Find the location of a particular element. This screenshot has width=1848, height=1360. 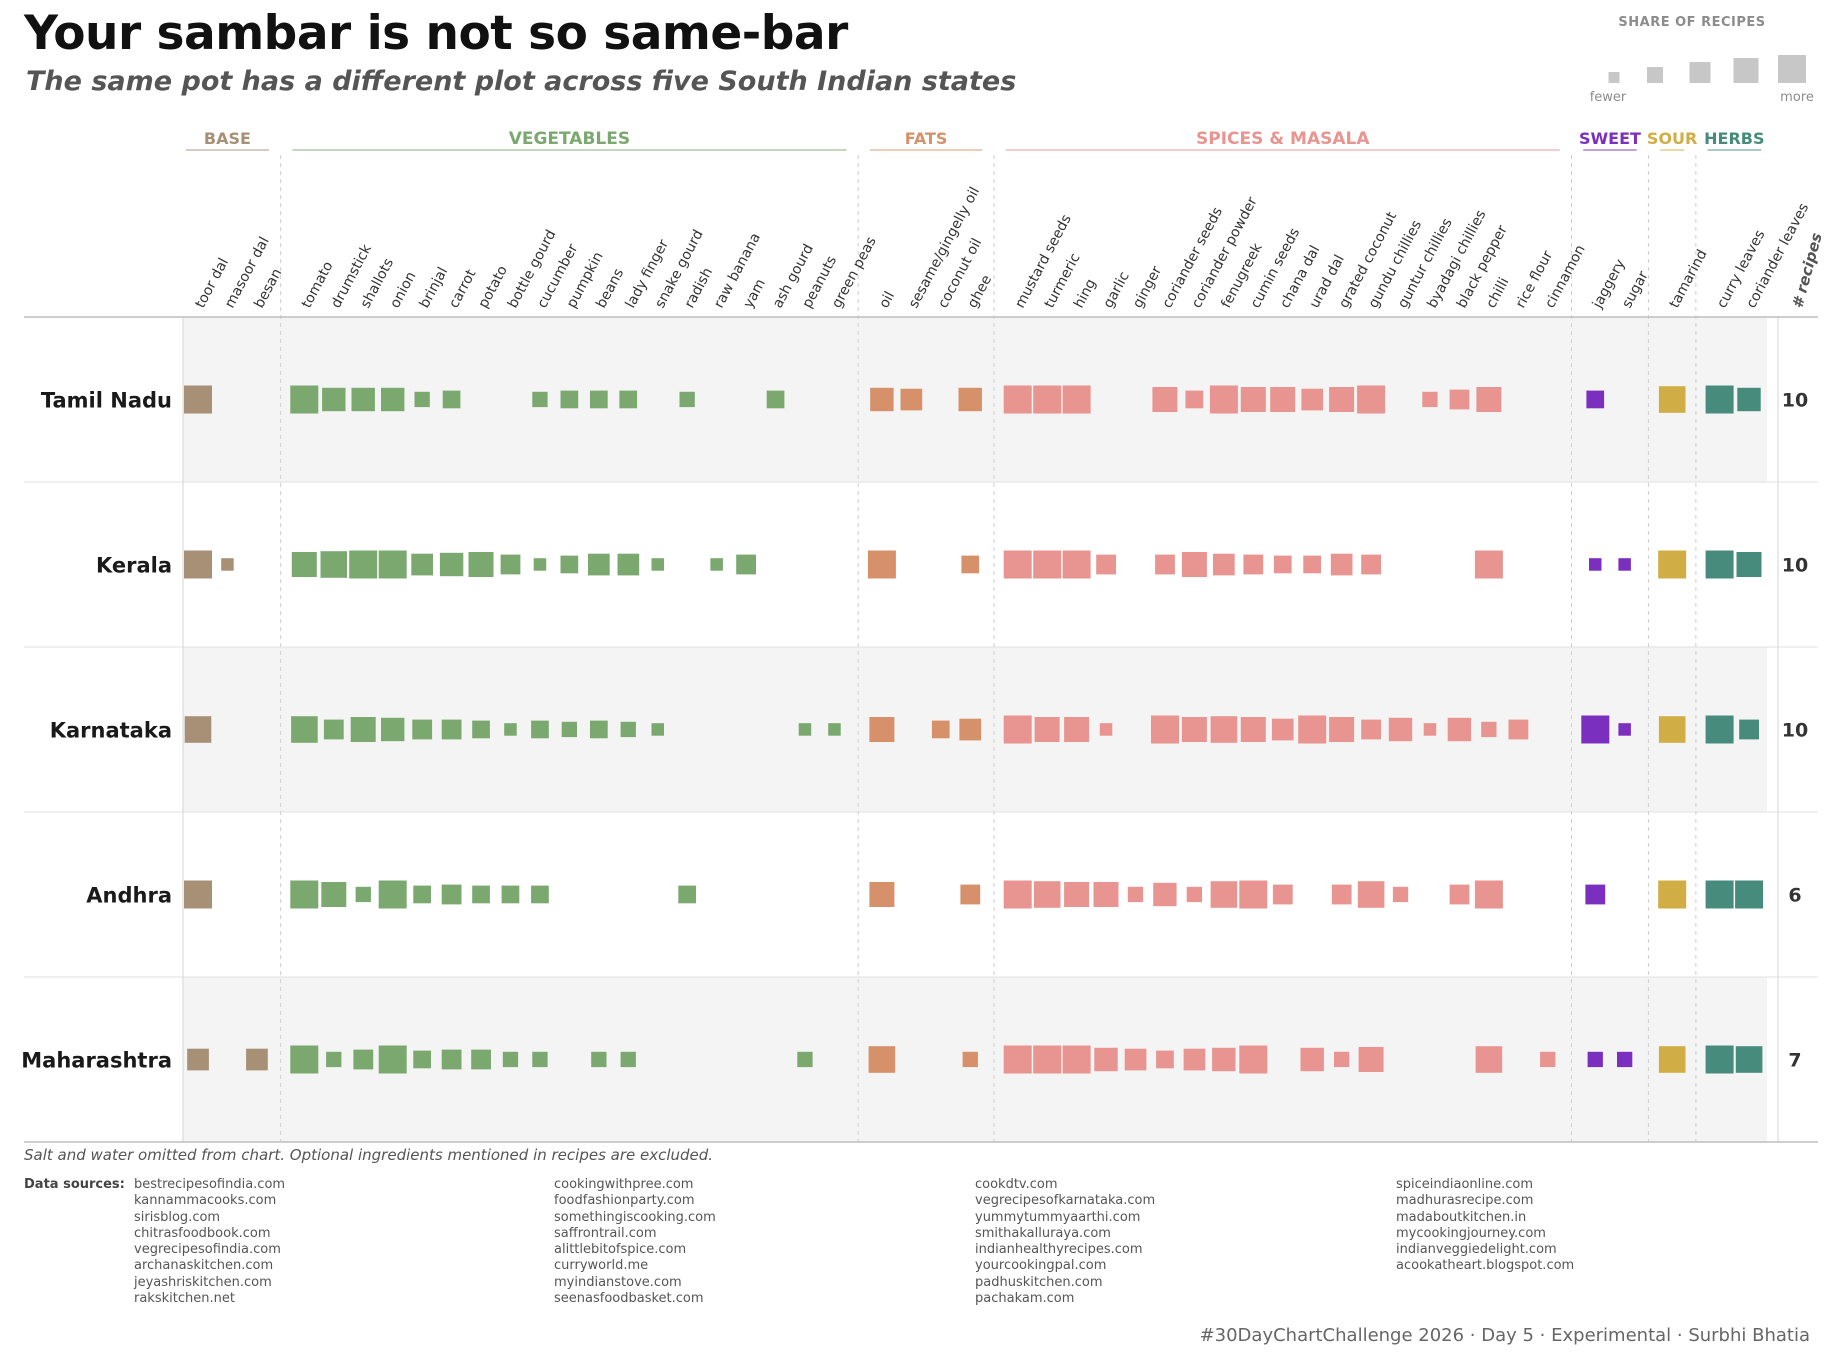

cell-kerala-toor-dal is located at coordinates (198, 564).